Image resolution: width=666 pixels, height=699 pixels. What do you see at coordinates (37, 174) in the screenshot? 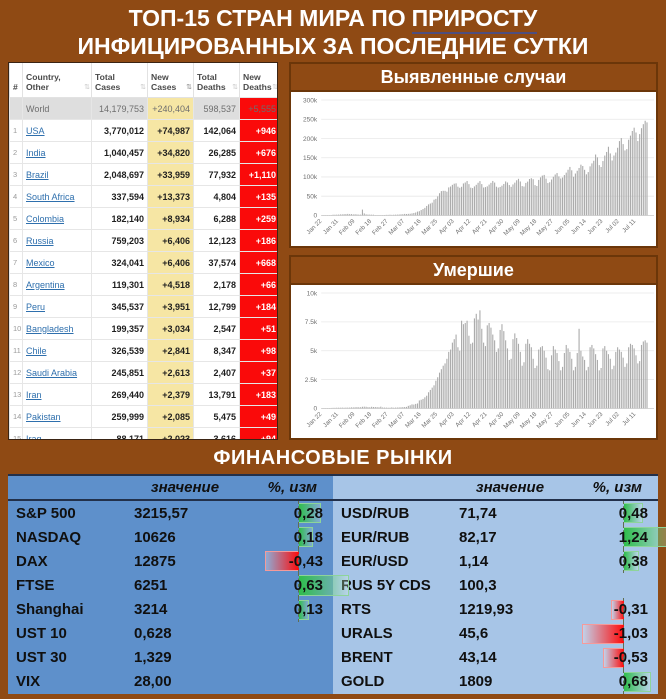
I see `country-link: Brazil` at bounding box center [37, 174].